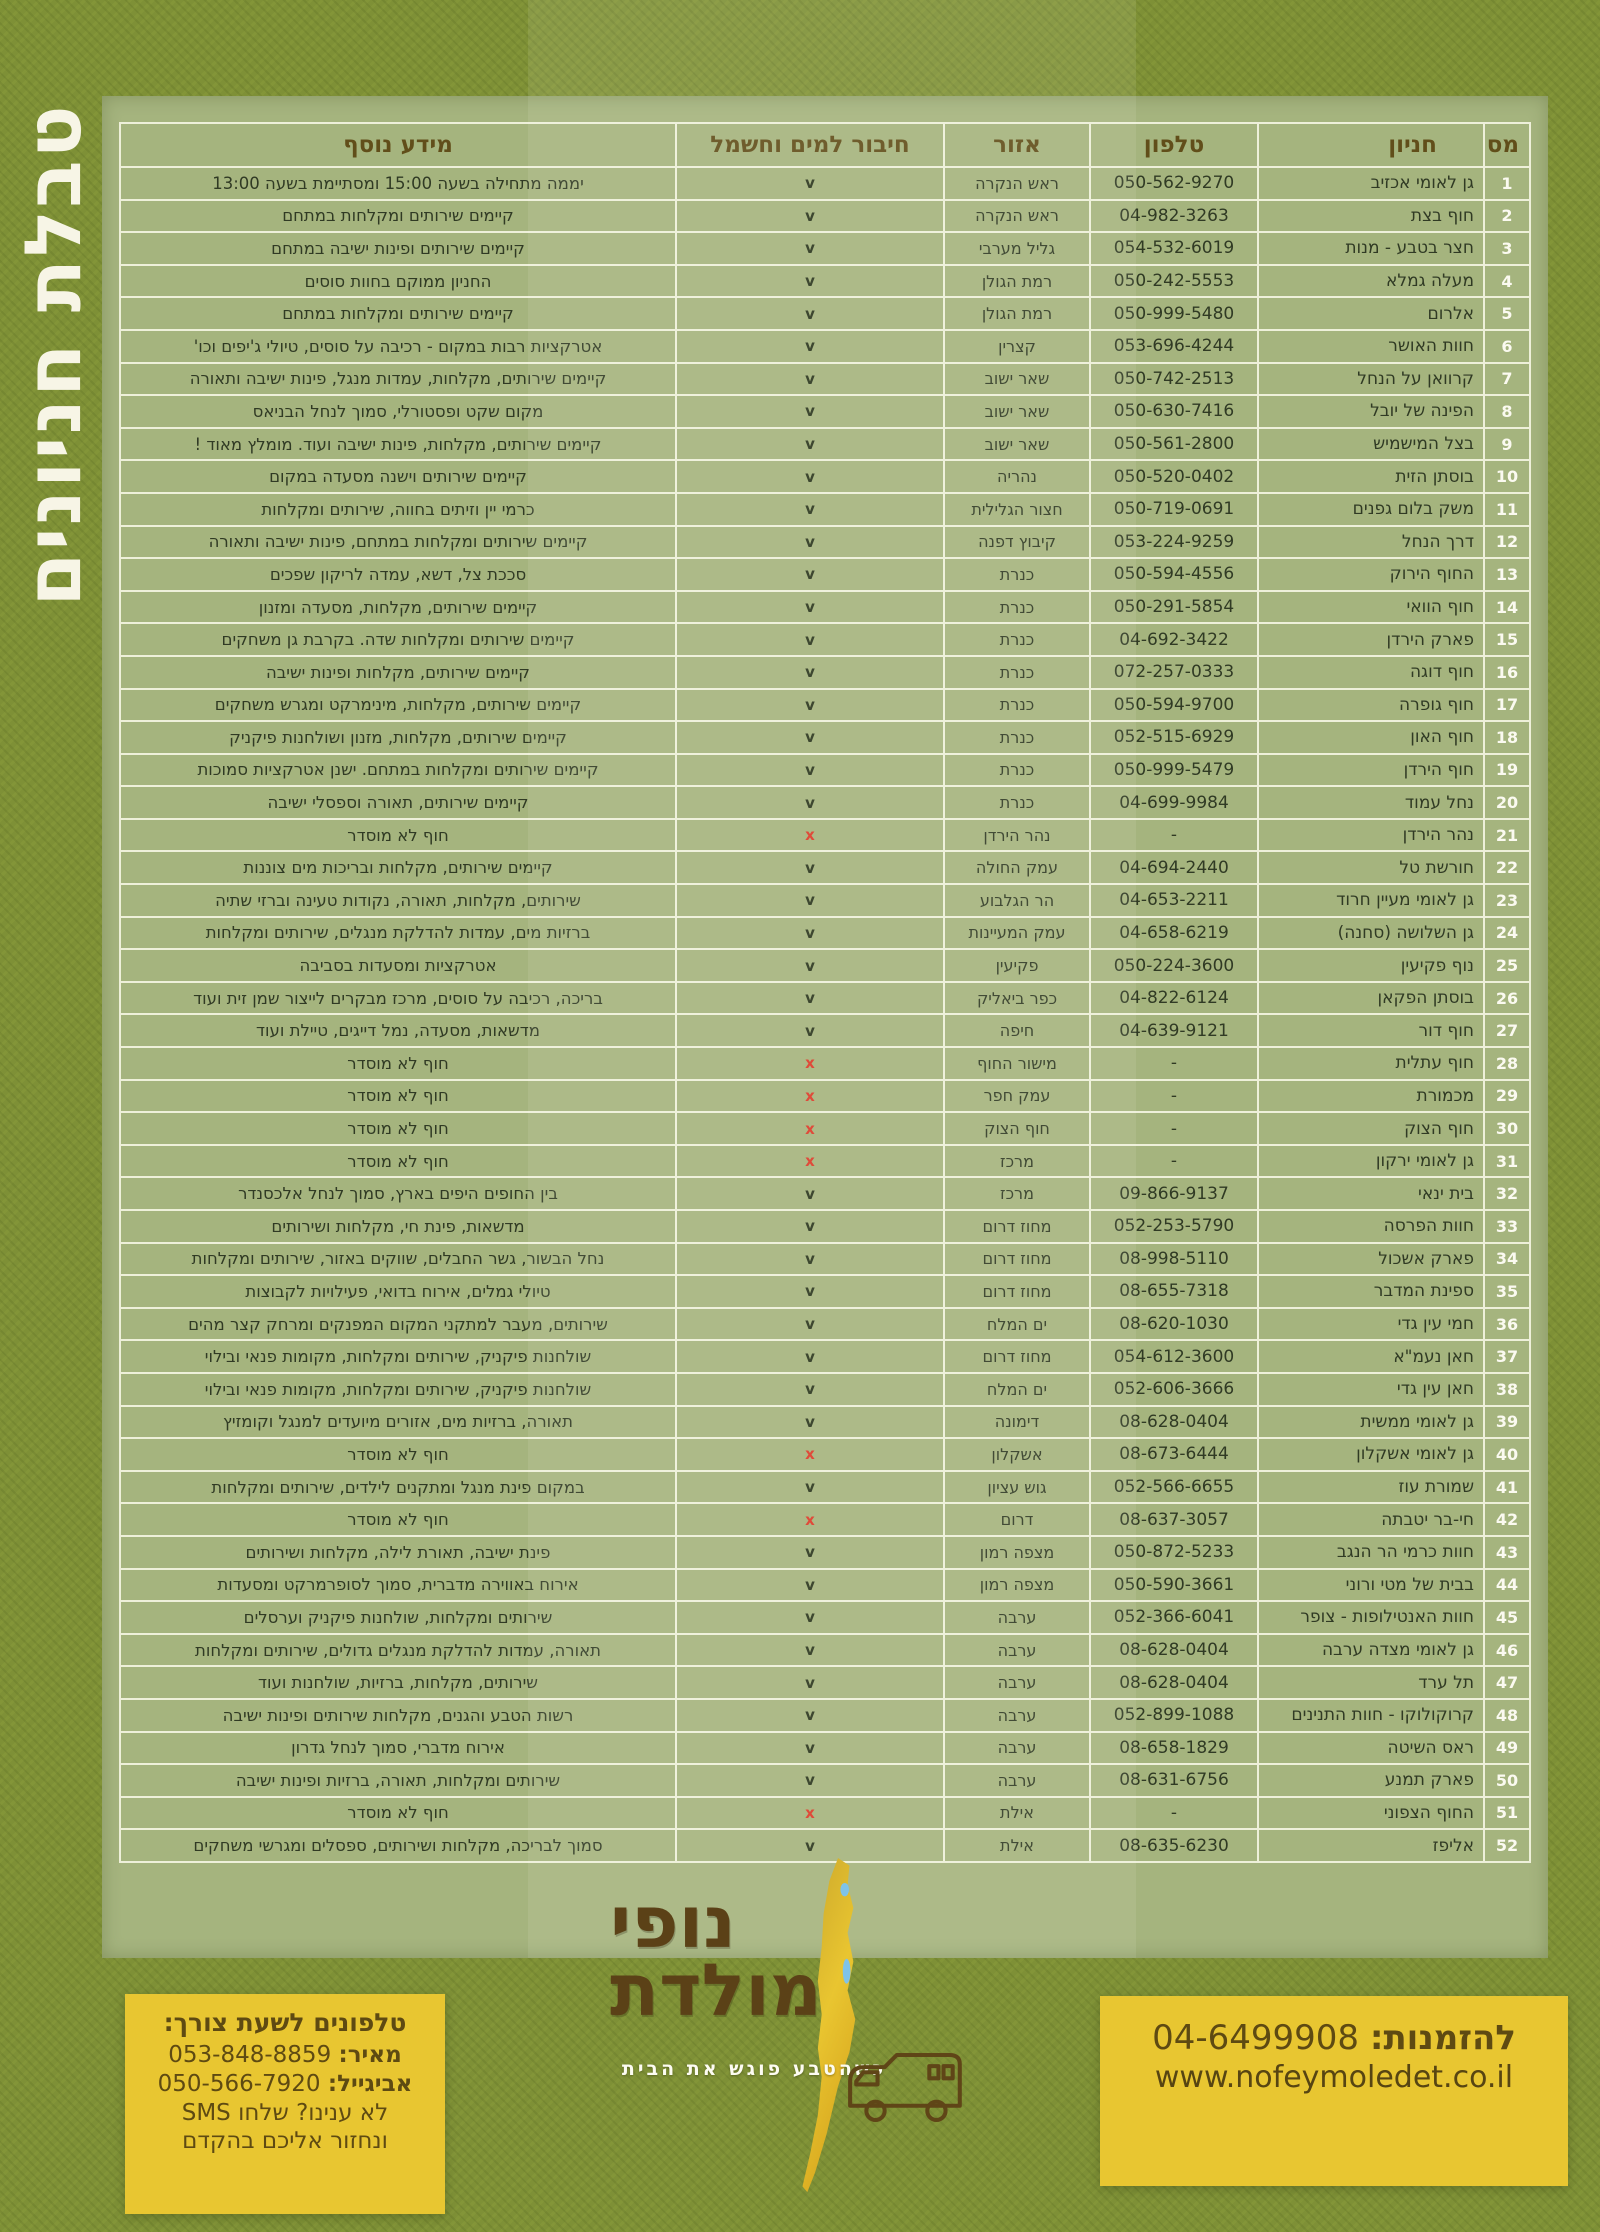 Image resolution: width=1600 pixels, height=2232 pixels. Describe the element at coordinates (1371, 1617) in the screenshot. I see `campground-name: חוות האנטילופות - צופר` at that location.